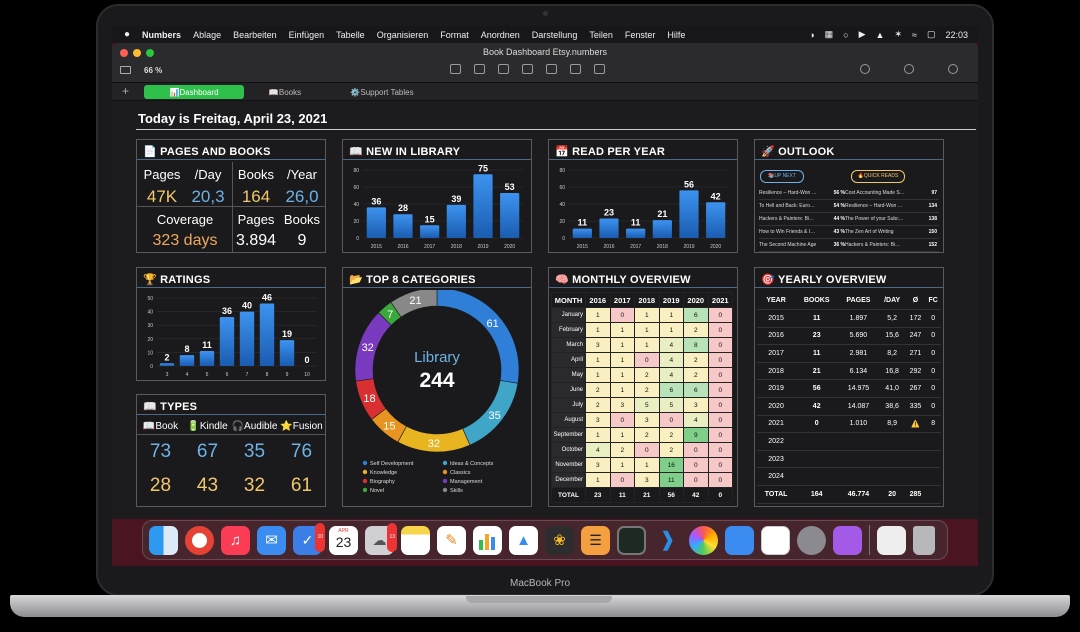 This screenshot has height=632, width=1080. Describe the element at coordinates (776, 353) in the screenshot. I see `year-cell: 2017` at that location.